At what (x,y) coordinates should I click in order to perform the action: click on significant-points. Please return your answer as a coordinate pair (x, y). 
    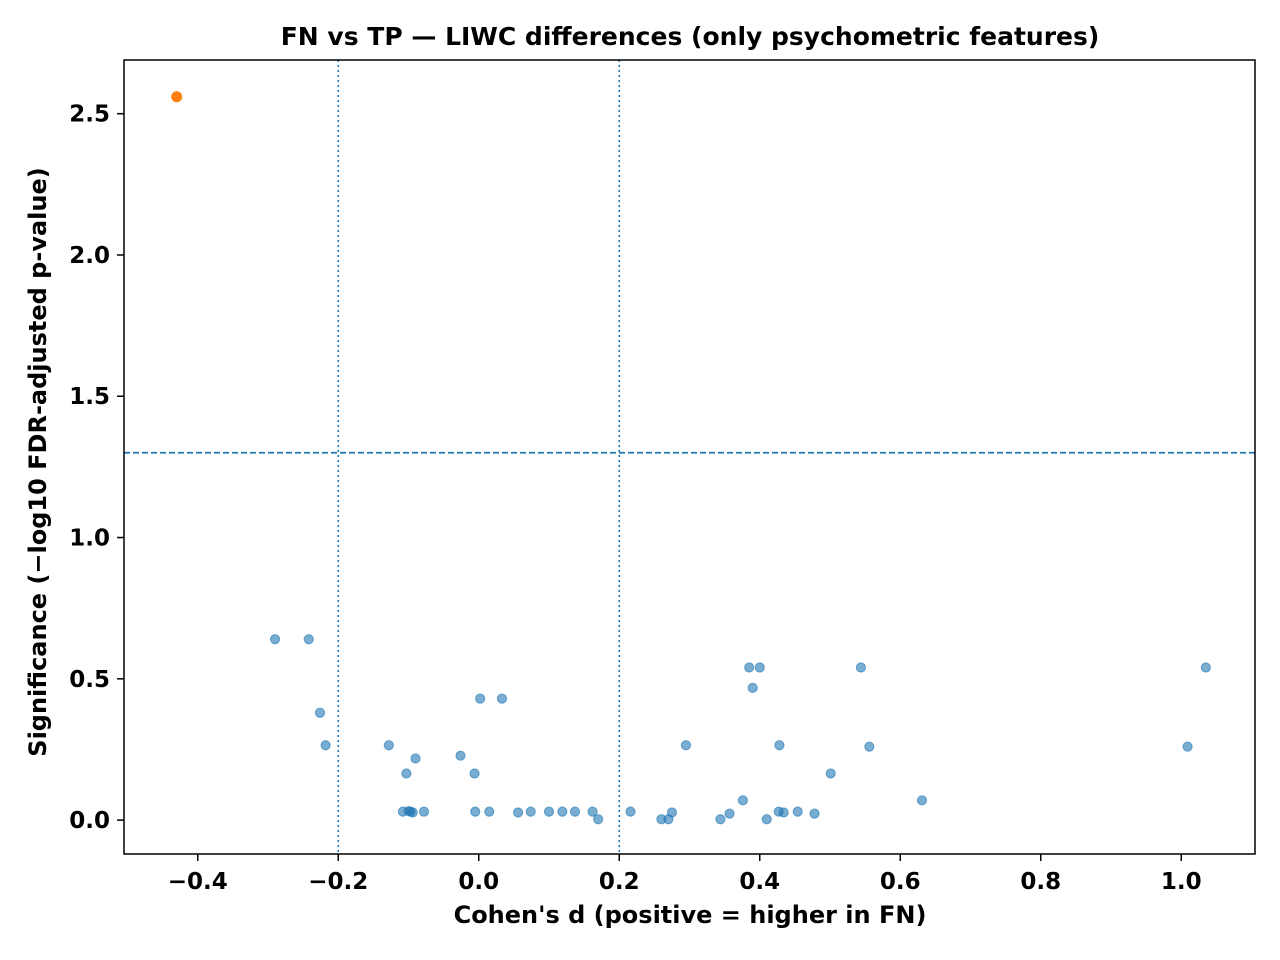
    Looking at the image, I should click on (177, 97).